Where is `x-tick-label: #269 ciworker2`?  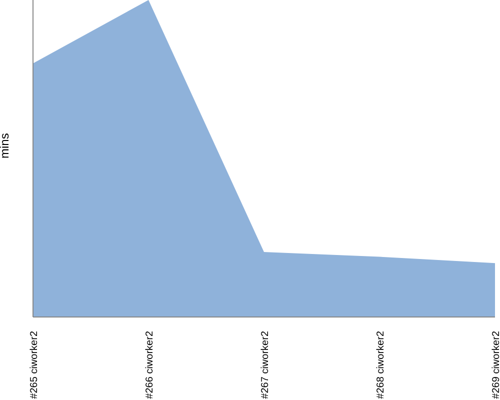 x-tick-label: #269 ciworker2 is located at coordinates (495, 364).